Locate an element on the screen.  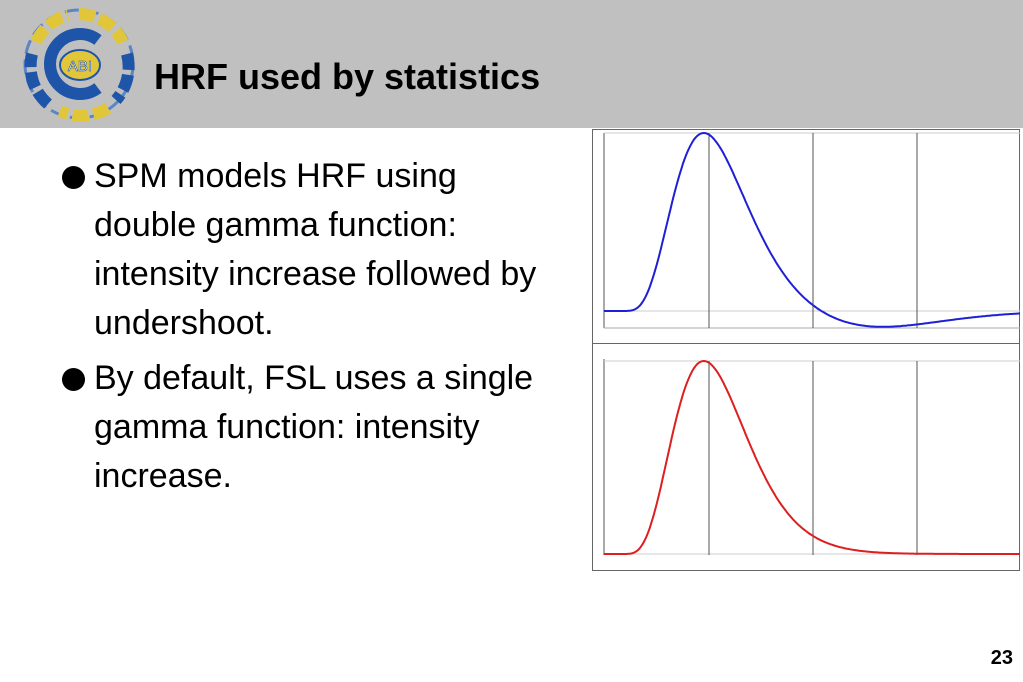
abi-logo: ABI is located at coordinates (79, 65).